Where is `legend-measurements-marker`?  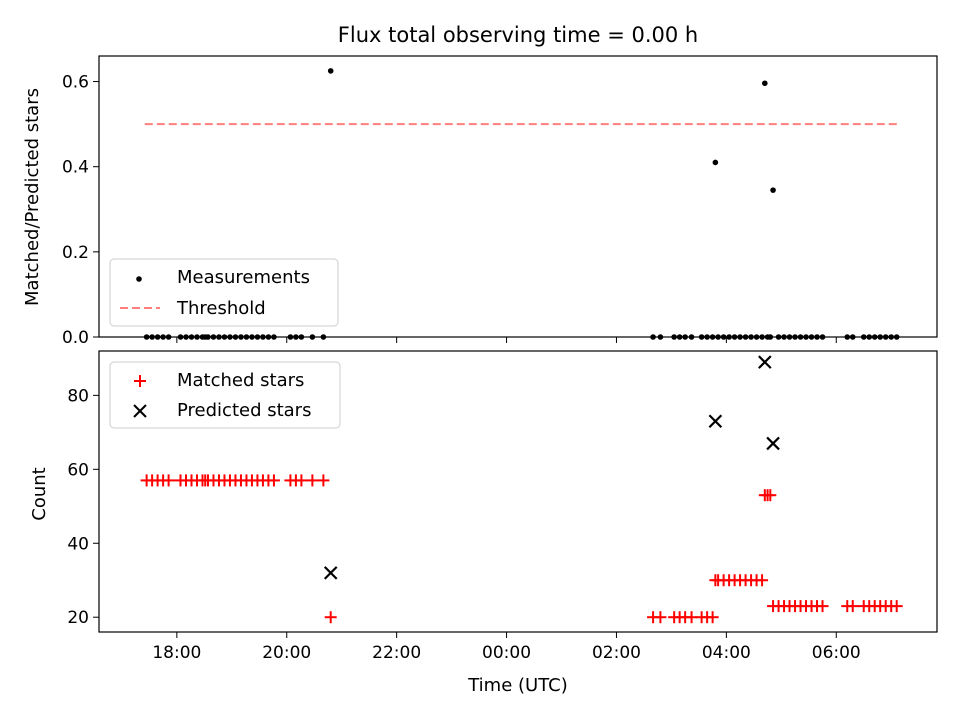
legend-measurements-marker is located at coordinates (139, 279).